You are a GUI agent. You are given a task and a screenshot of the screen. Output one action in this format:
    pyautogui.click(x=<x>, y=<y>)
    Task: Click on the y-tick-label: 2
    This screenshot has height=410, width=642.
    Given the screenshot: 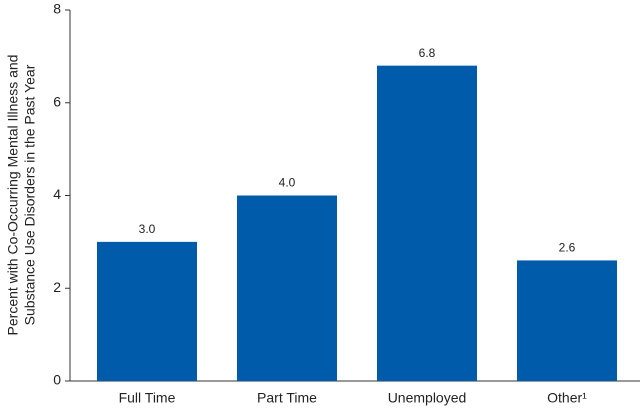 What is the action you would take?
    pyautogui.click(x=57, y=287)
    